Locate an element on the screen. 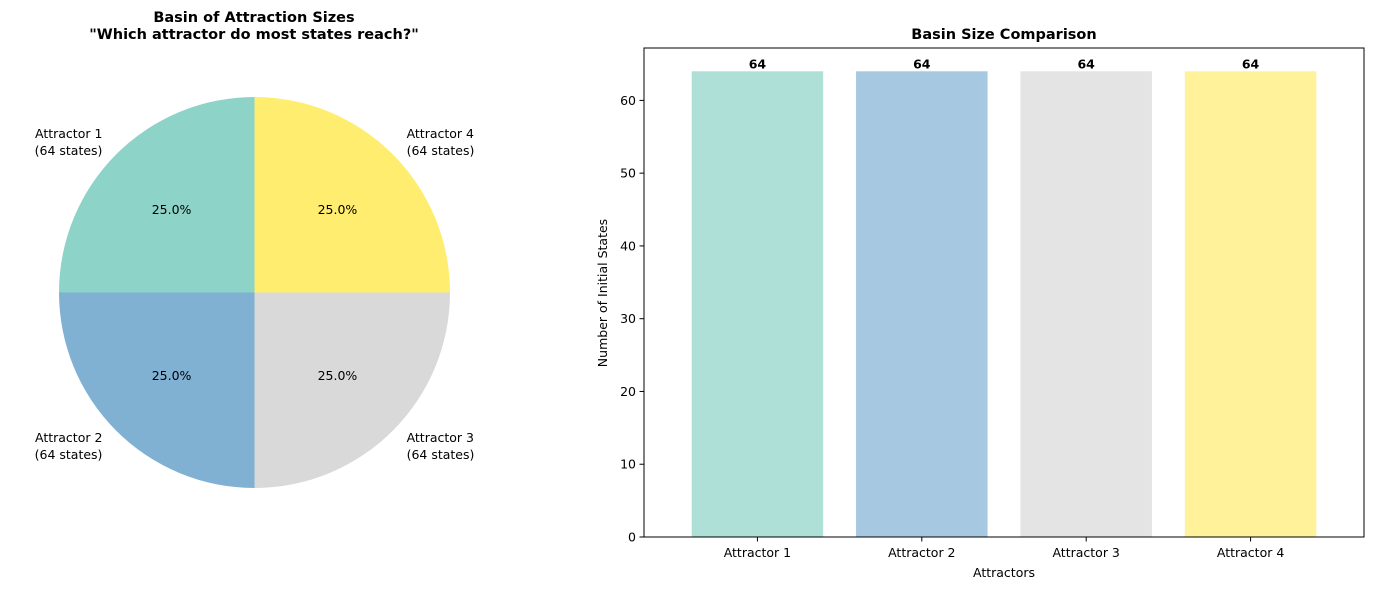 The height and width of the screenshot is (590, 1374). bar-title: Basin Size Comparison is located at coordinates (1003, 35).